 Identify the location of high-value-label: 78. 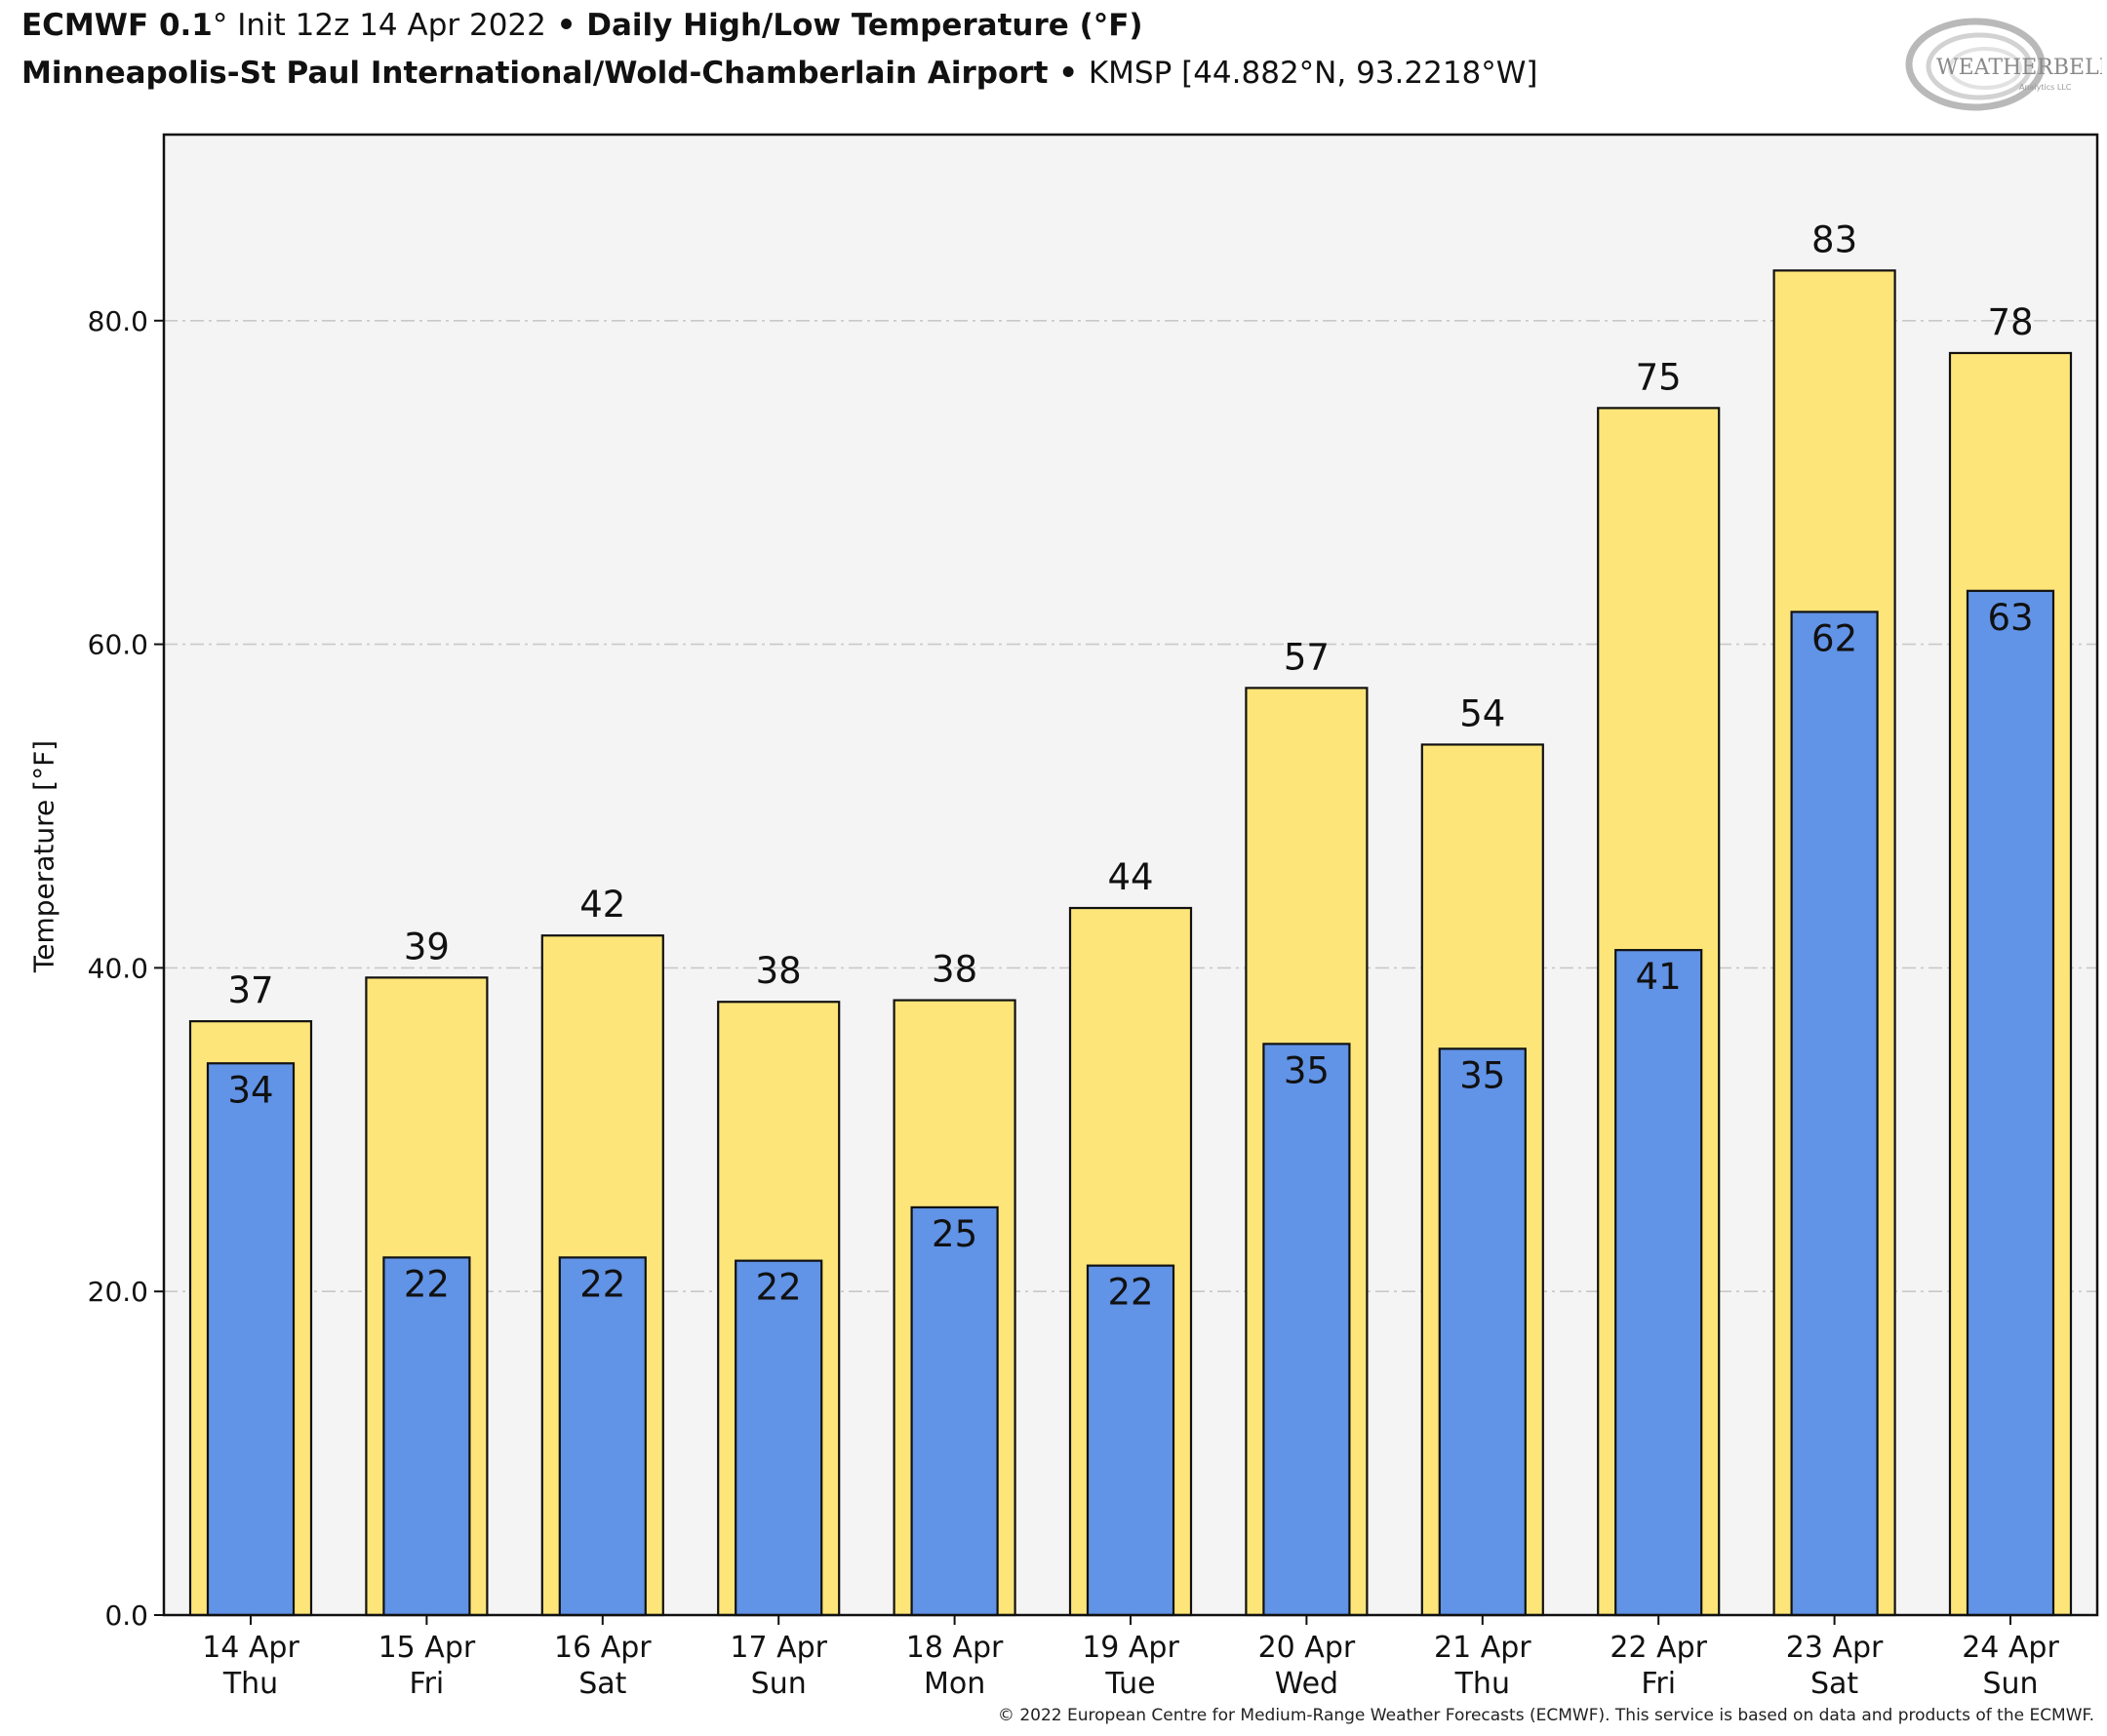
(2010, 322).